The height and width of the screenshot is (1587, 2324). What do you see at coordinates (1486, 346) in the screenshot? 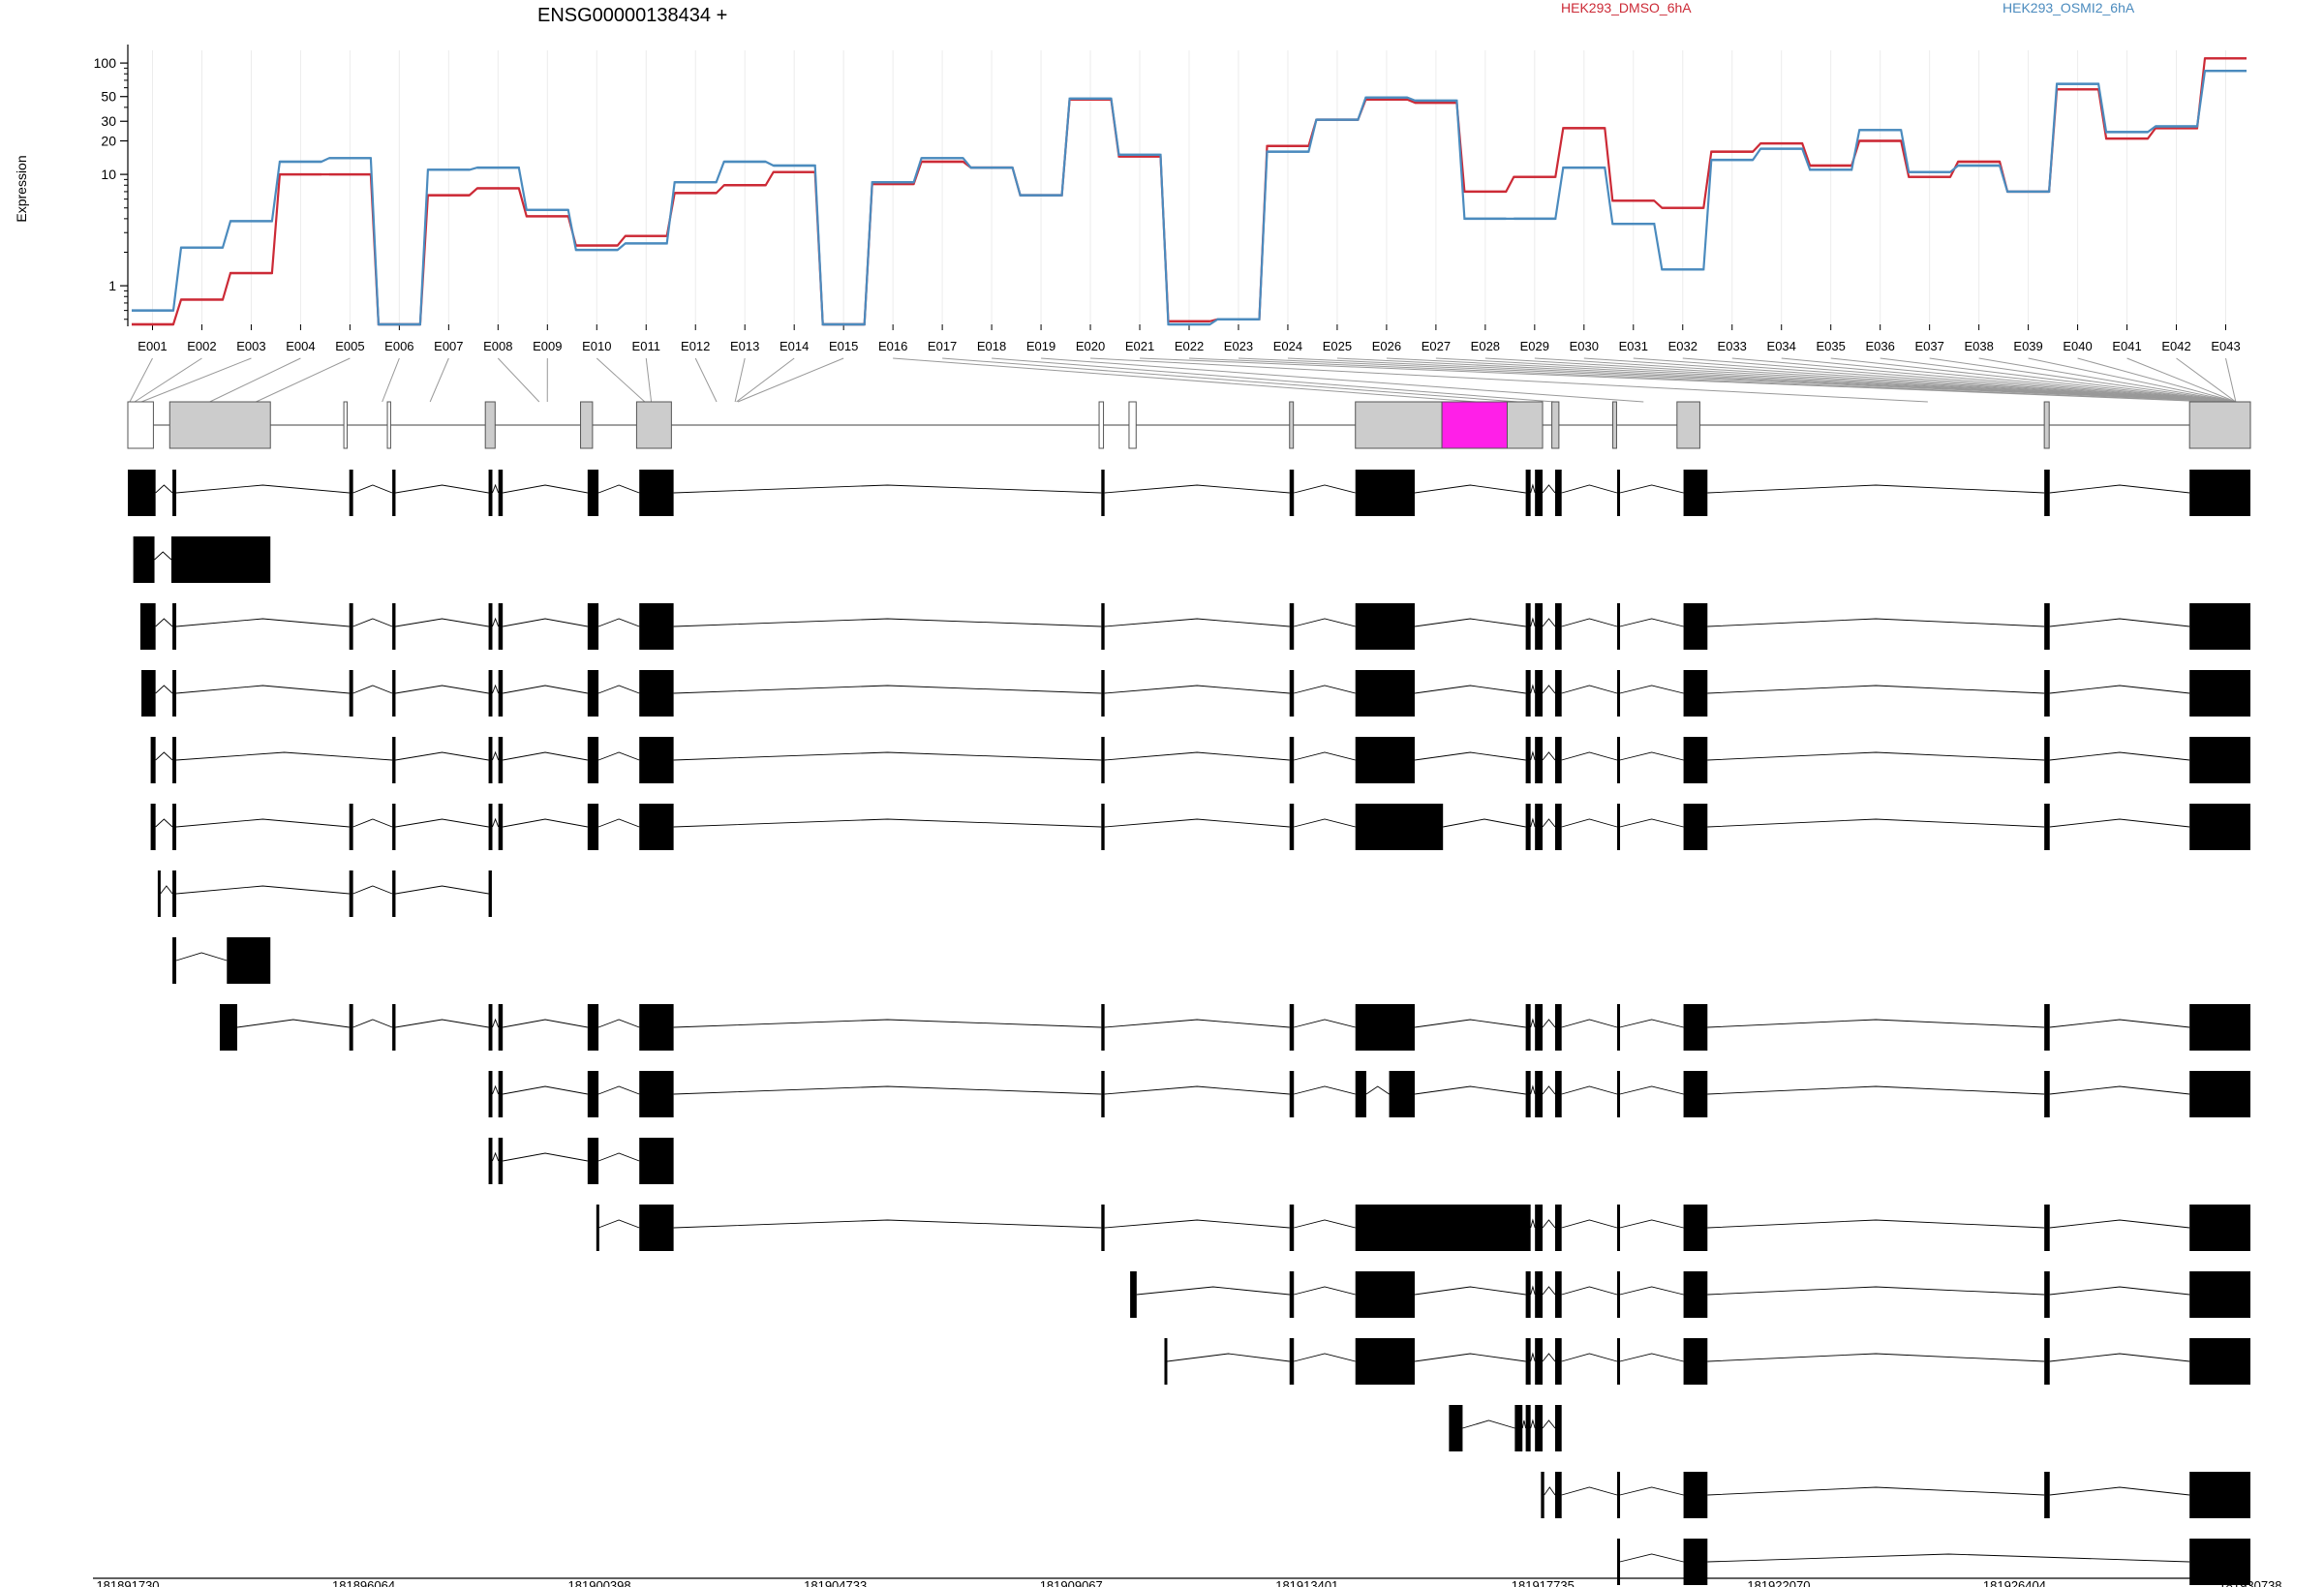
I see `exon-label: E028` at bounding box center [1486, 346].